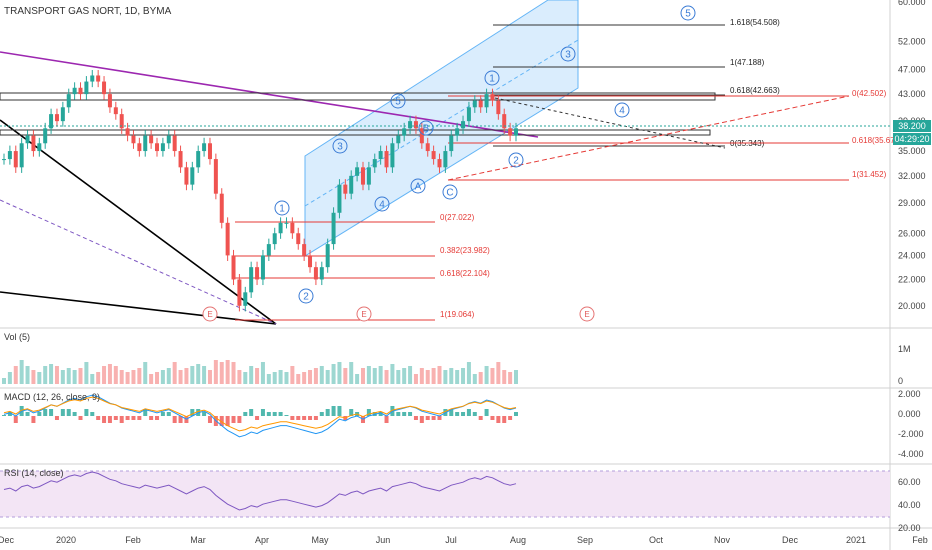  Describe the element at coordinates (904, 349) in the screenshot. I see `vol-tick: 1M` at that location.